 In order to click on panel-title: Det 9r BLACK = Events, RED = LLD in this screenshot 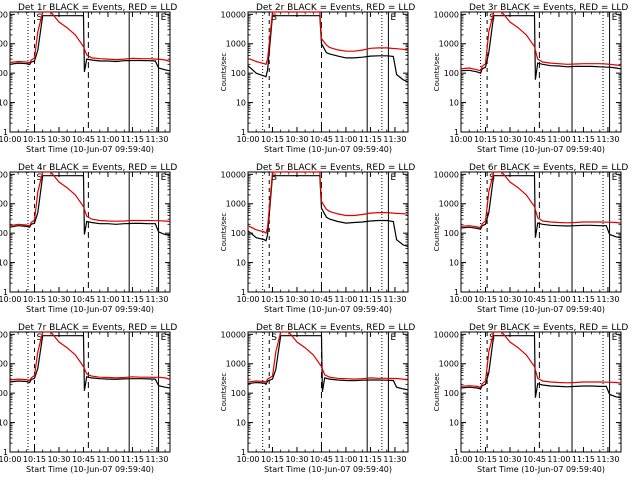, I will do `click(548, 328)`.